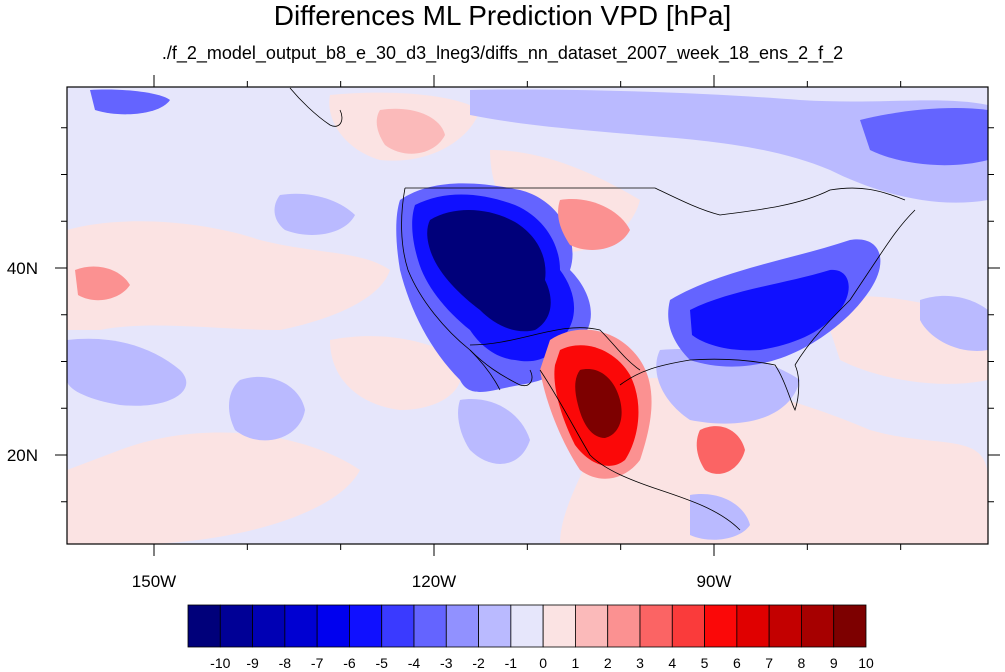 The height and width of the screenshot is (672, 1005). Describe the element at coordinates (640, 663) in the screenshot. I see `colorbar-label: 3` at that location.